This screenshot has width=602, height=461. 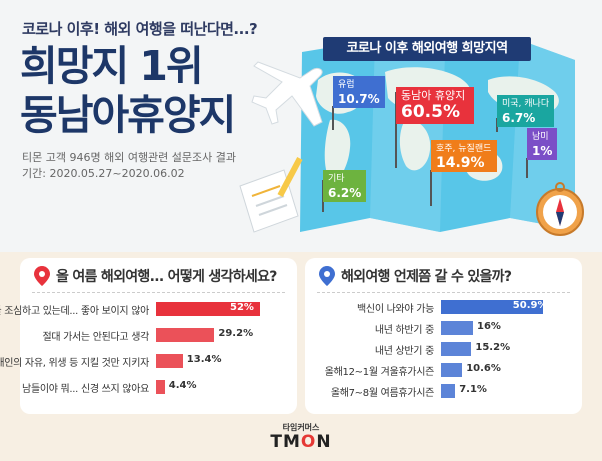 What do you see at coordinates (271, 195) in the screenshot?
I see `document-icon` at bounding box center [271, 195].